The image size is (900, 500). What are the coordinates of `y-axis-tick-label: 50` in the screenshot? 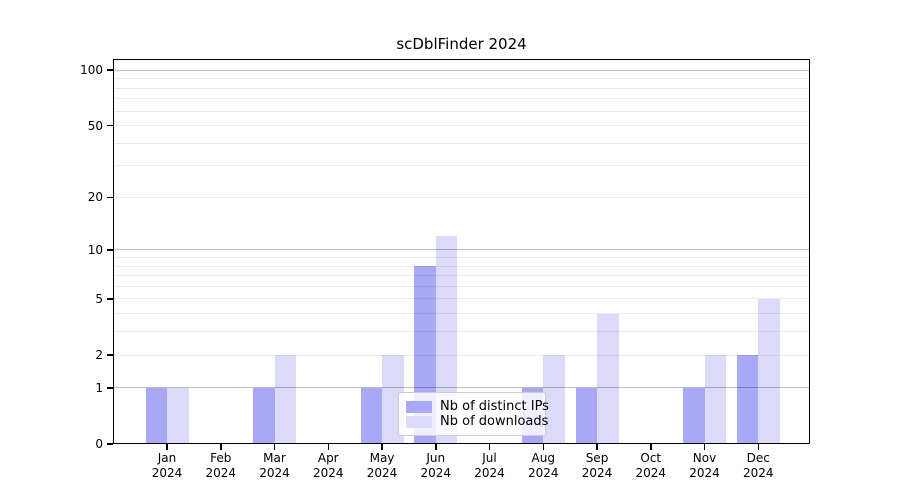 It's located at (95, 125).